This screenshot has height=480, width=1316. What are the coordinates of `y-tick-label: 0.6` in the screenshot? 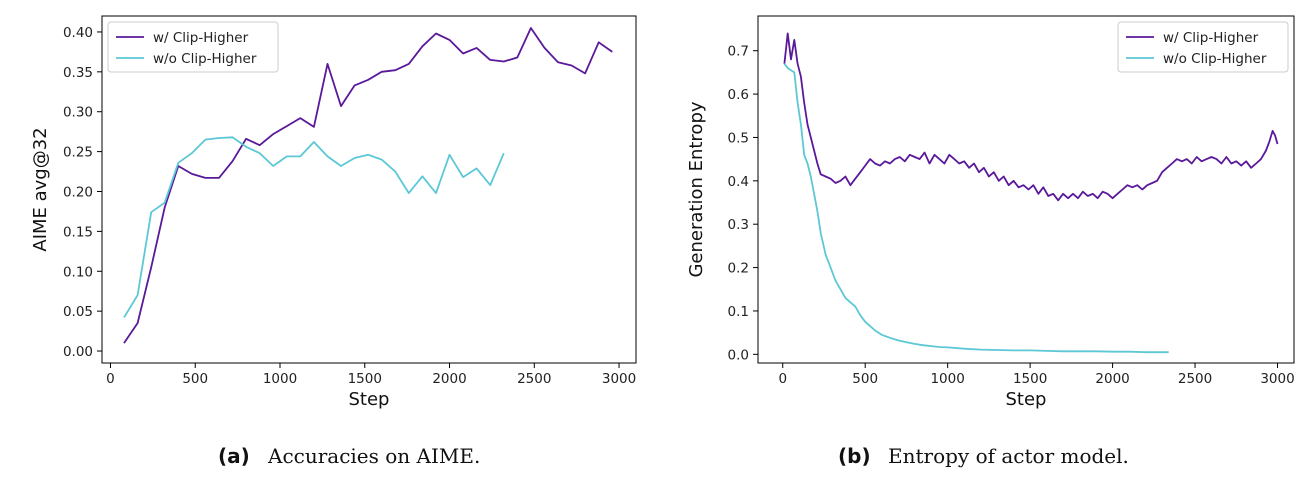 It's located at (738, 95).